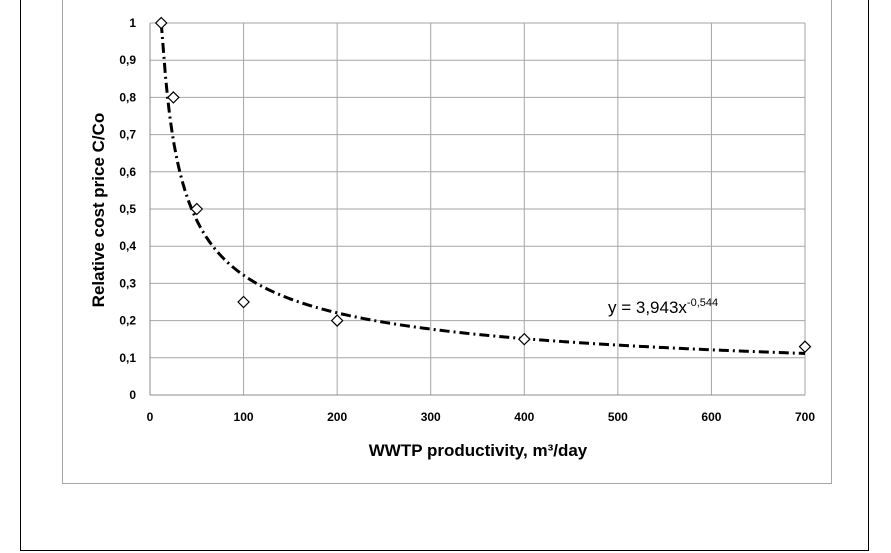 The height and width of the screenshot is (553, 891). What do you see at coordinates (127, 172) in the screenshot?
I see `y-tick-label: 0,6` at bounding box center [127, 172].